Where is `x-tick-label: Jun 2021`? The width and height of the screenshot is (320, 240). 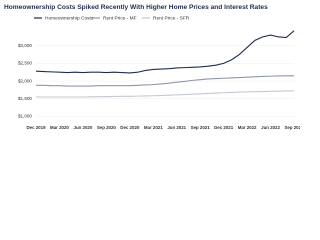 x-tick-label: Jun 2021 is located at coordinates (176, 127).